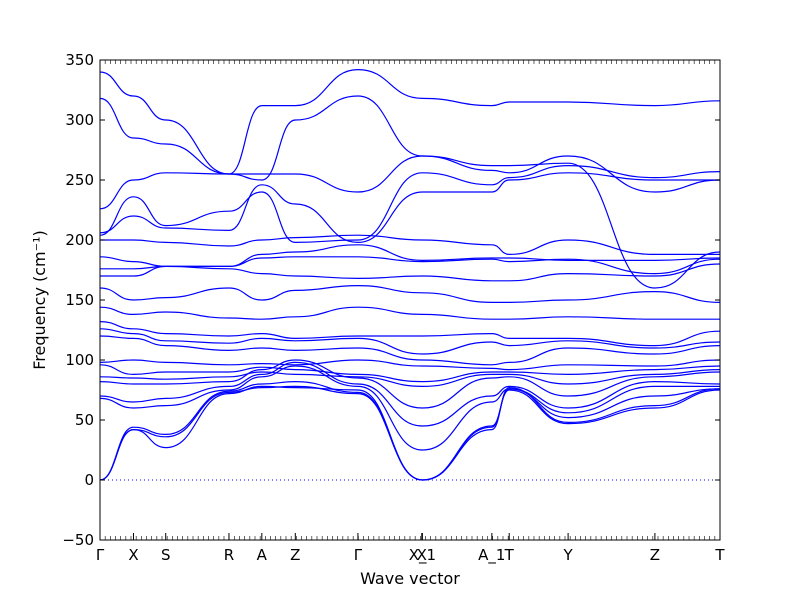 The image size is (800, 600). What do you see at coordinates (84, 420) in the screenshot?
I see `y-tick-label: 50` at bounding box center [84, 420].